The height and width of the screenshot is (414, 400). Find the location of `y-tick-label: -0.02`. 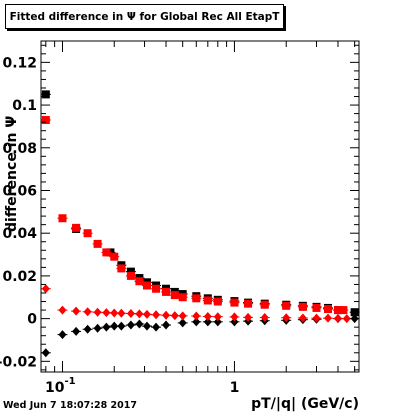

y-tick-label: -0.02 is located at coordinates (18, 362).